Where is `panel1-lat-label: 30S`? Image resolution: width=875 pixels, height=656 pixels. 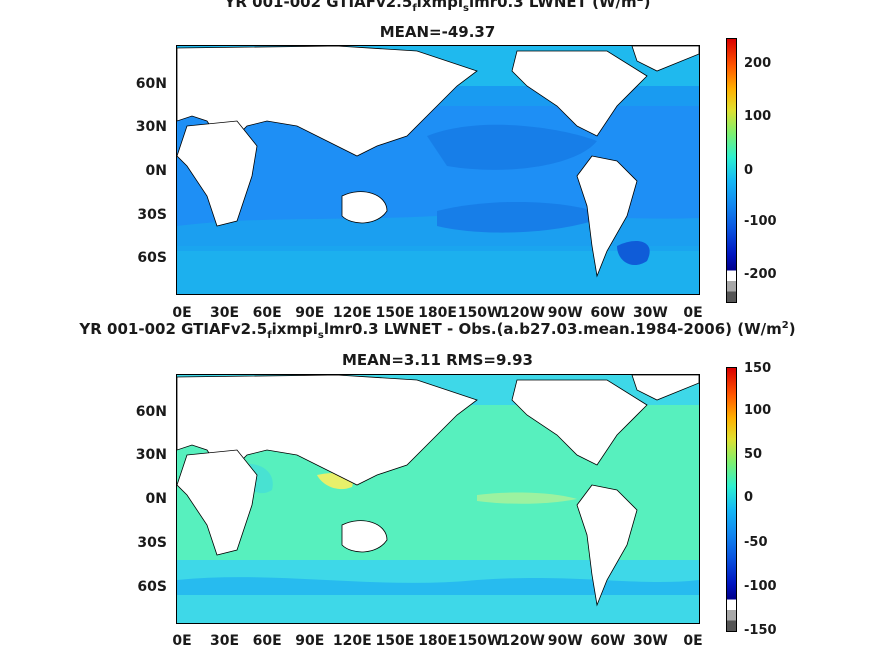 panel1-lat-label: 30S is located at coordinates (152, 215).